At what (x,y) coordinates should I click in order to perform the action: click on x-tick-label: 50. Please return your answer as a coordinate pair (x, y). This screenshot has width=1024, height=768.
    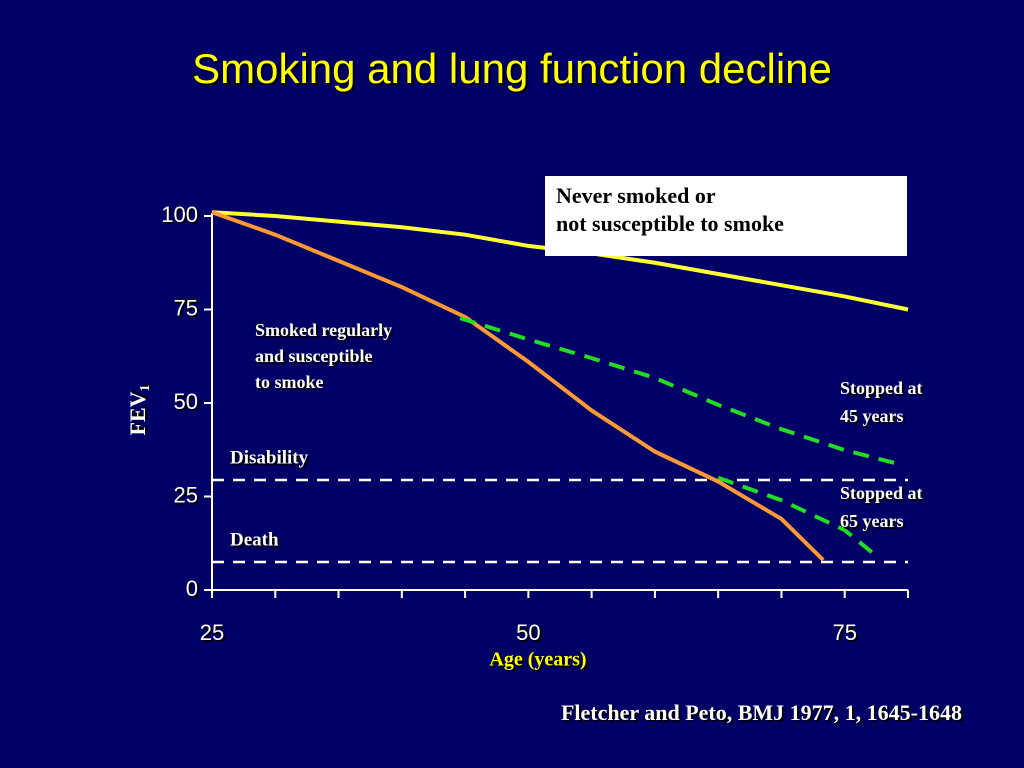
    Looking at the image, I should click on (528, 632).